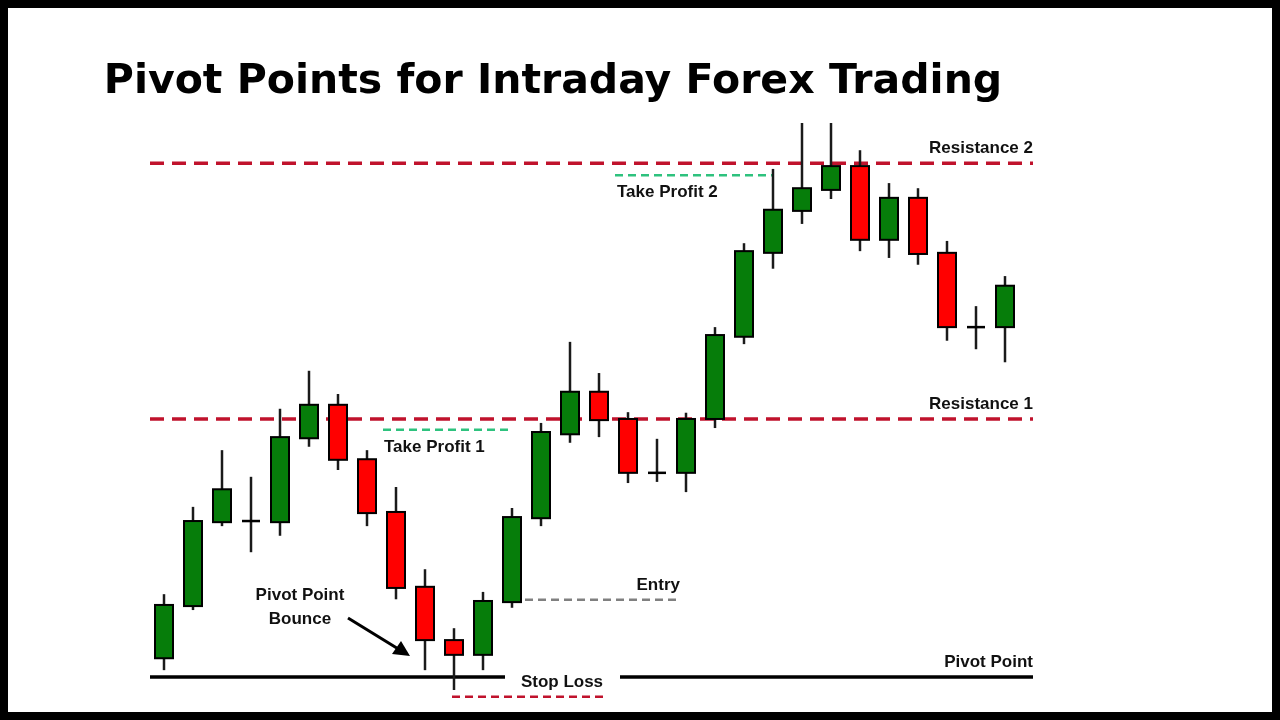 Image resolution: width=1280 pixels, height=720 pixels. I want to click on chart-title: Pivot Points for Intraday Forex Trading, so click(553, 79).